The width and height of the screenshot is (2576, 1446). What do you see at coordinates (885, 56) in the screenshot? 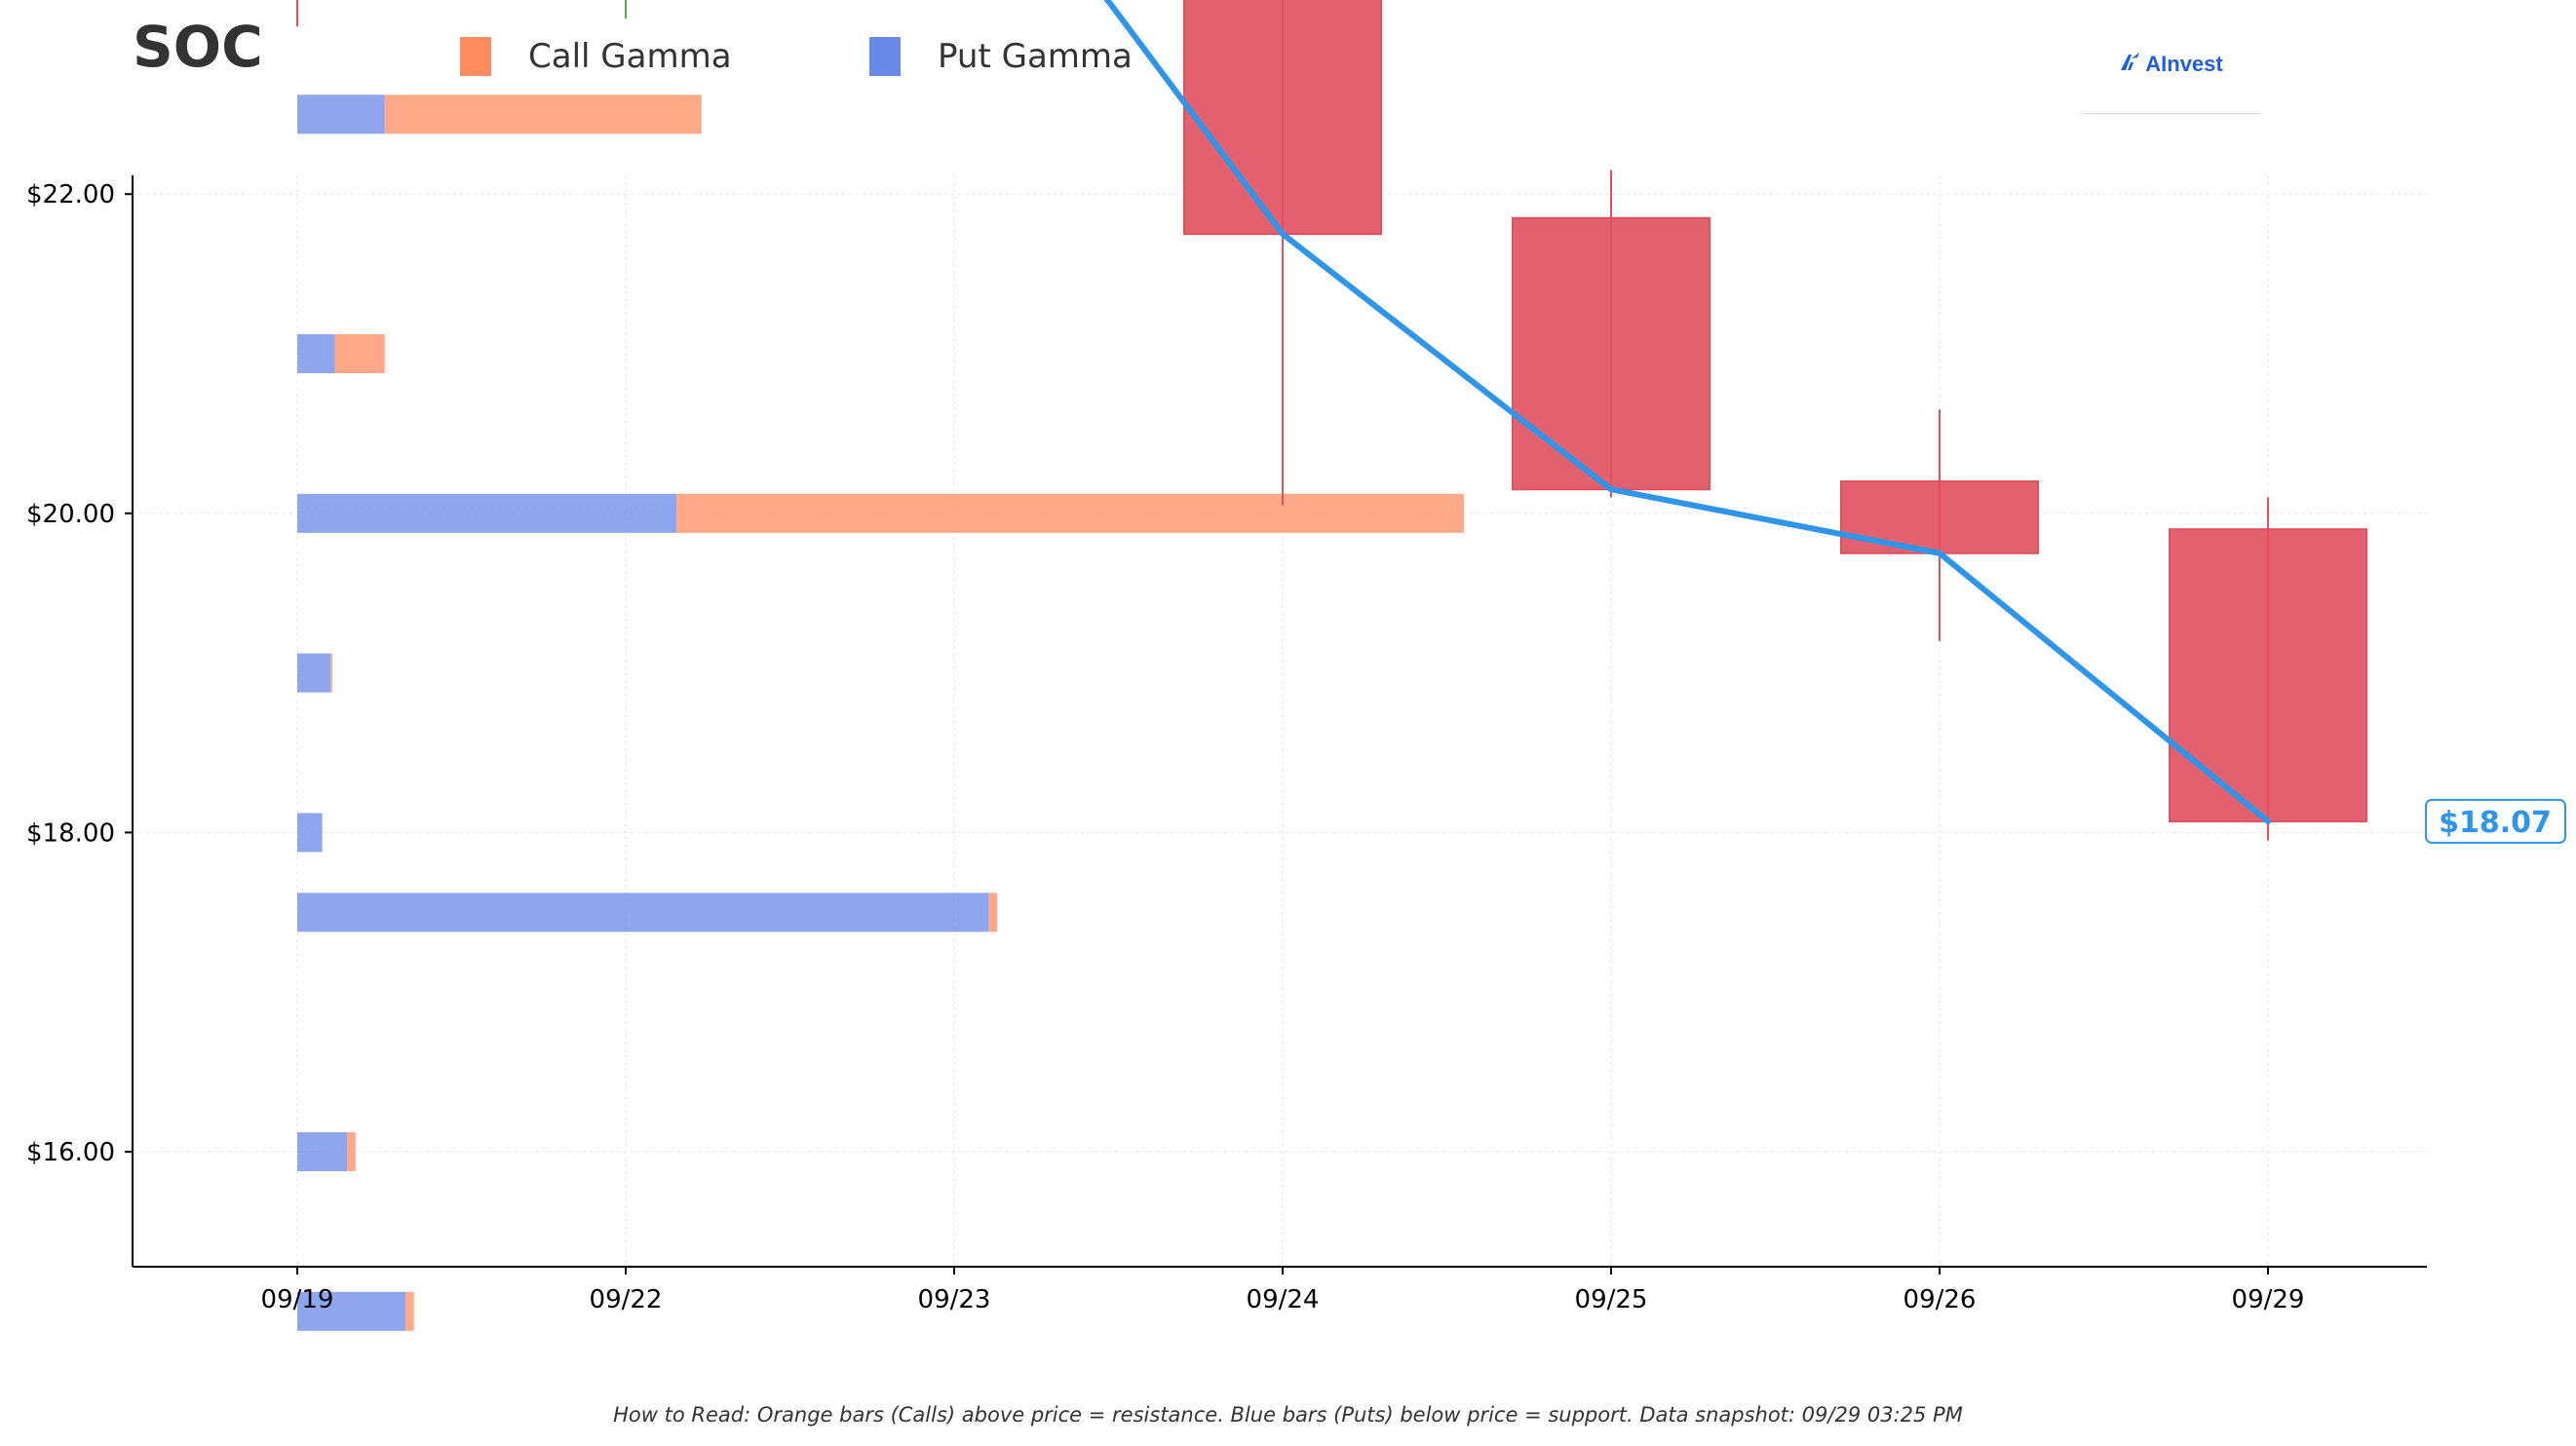
I see `legend-put-swatch` at bounding box center [885, 56].